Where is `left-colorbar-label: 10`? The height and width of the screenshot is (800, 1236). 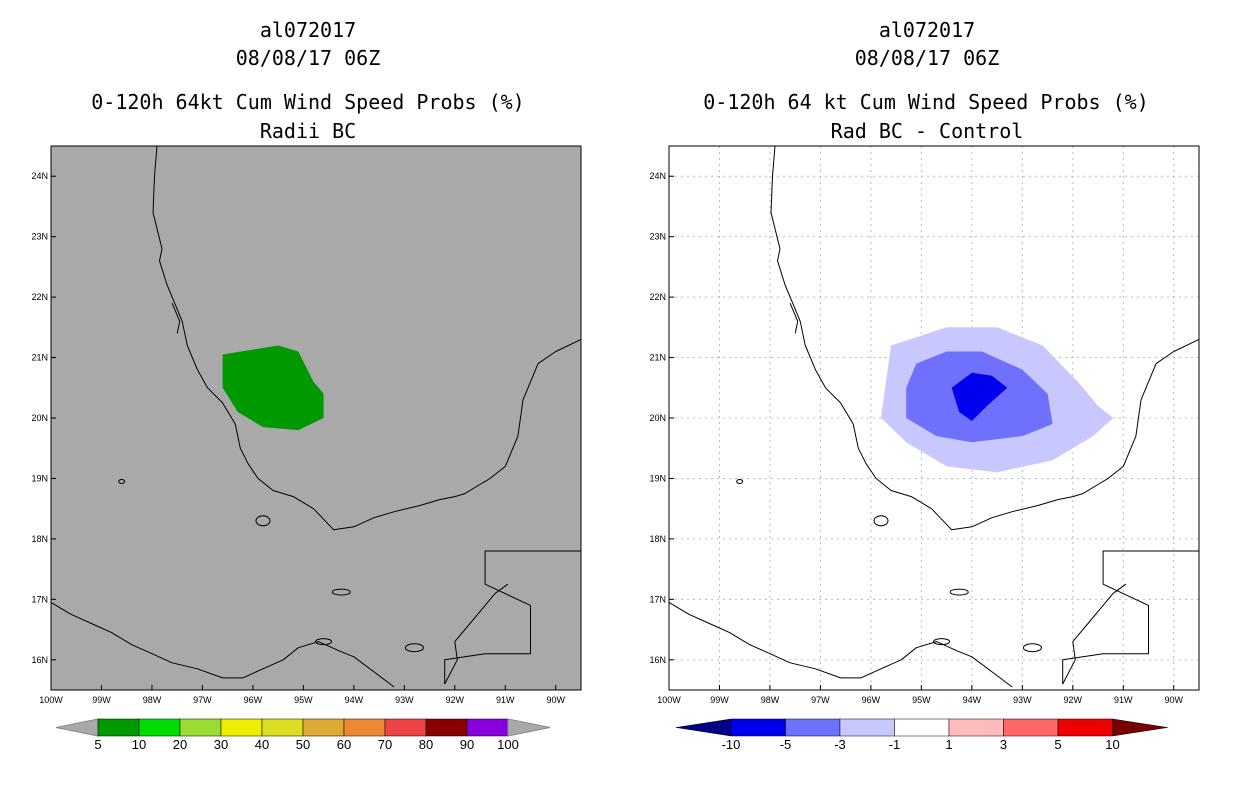 left-colorbar-label: 10 is located at coordinates (139, 744).